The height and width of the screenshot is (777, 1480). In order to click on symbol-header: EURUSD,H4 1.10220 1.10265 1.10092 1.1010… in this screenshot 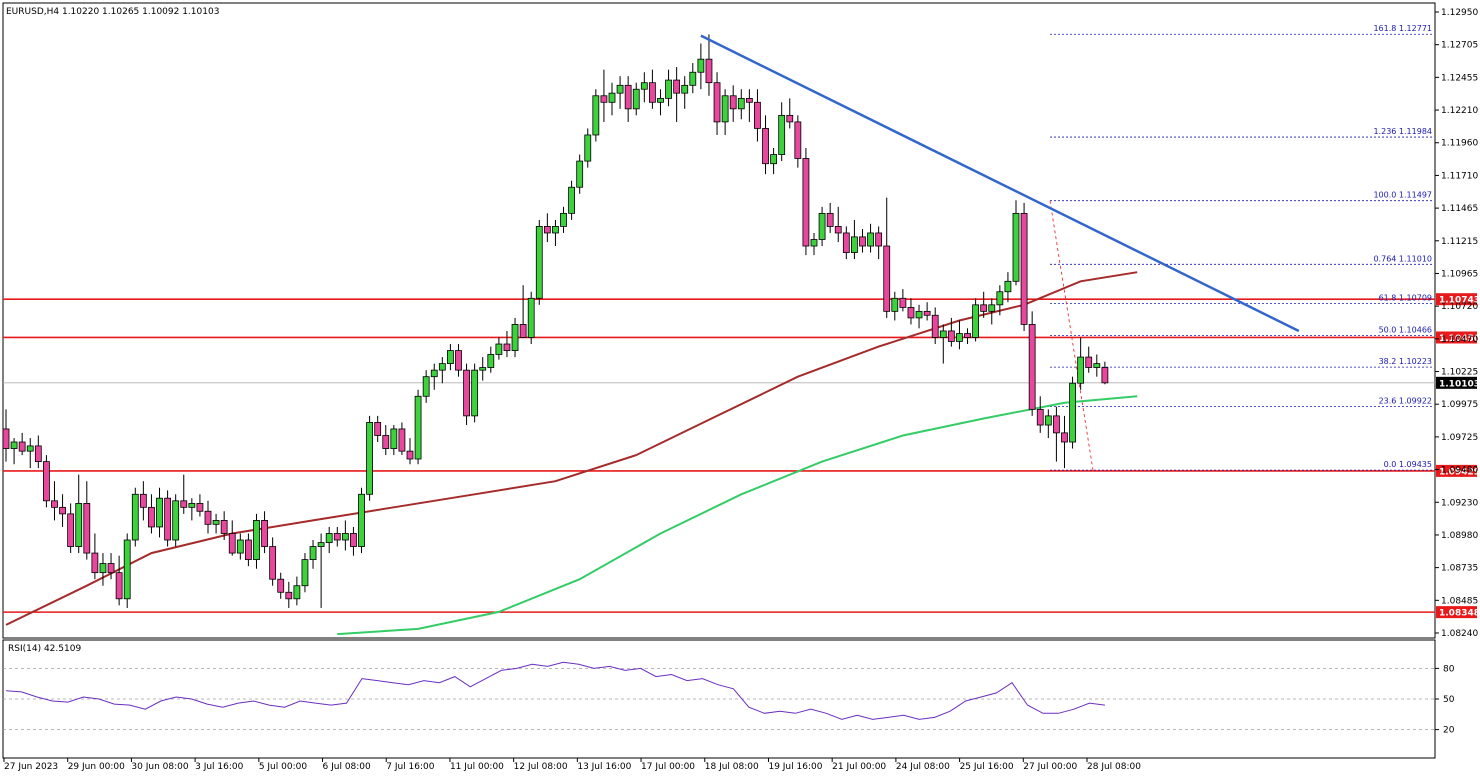, I will do `click(112, 12)`.